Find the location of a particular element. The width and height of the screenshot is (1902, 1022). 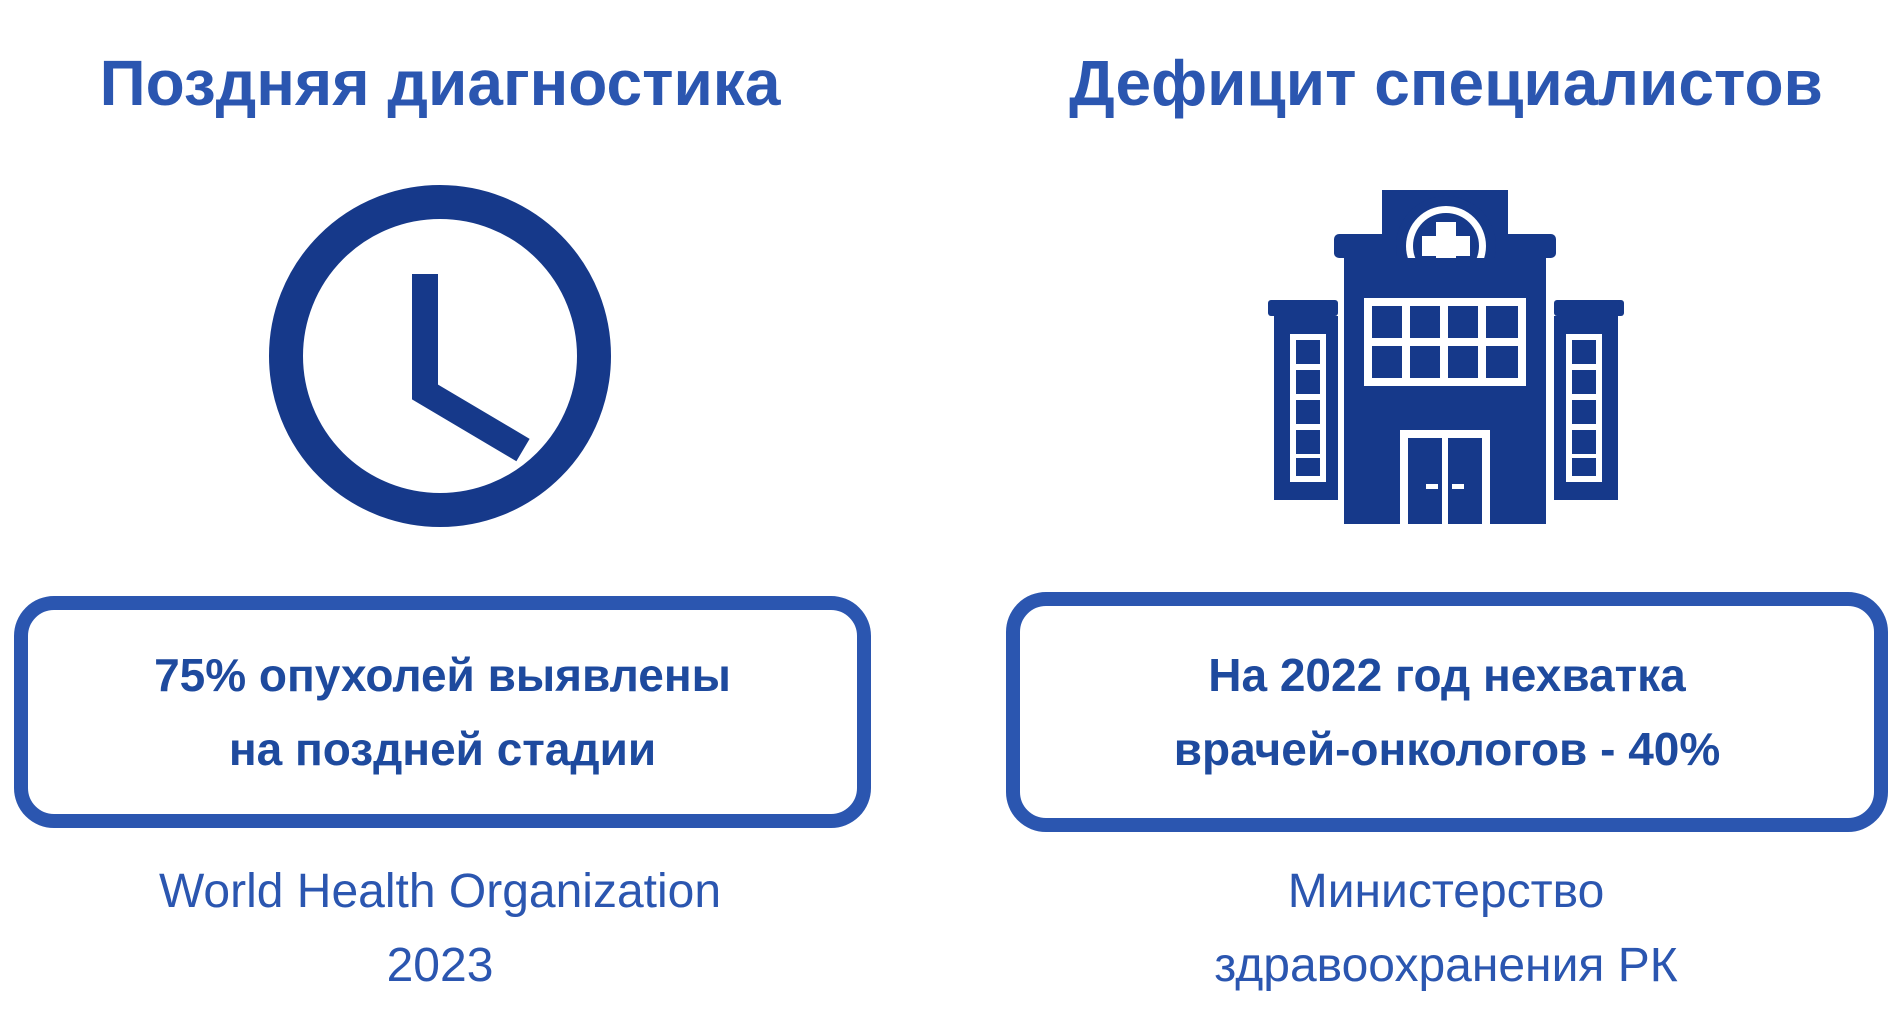

source-line-1: Министерство is located at coordinates (1446, 891).